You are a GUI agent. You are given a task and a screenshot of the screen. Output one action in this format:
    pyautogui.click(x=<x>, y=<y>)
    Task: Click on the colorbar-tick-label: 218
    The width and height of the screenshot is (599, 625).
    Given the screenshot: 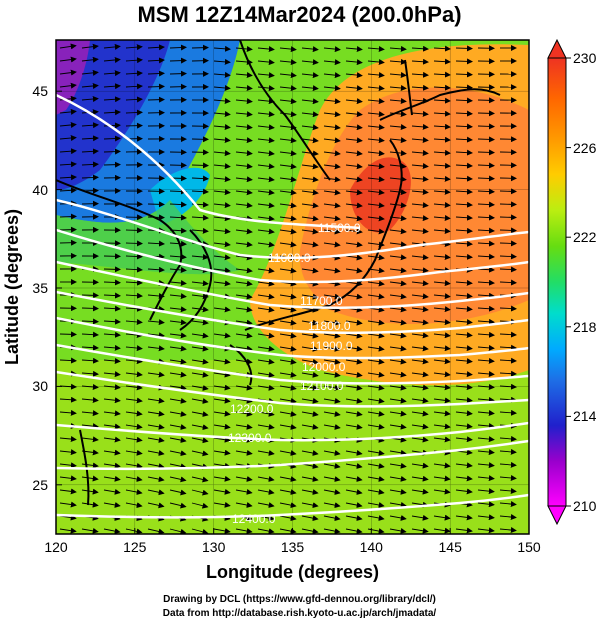 What is the action you would take?
    pyautogui.click(x=585, y=327)
    